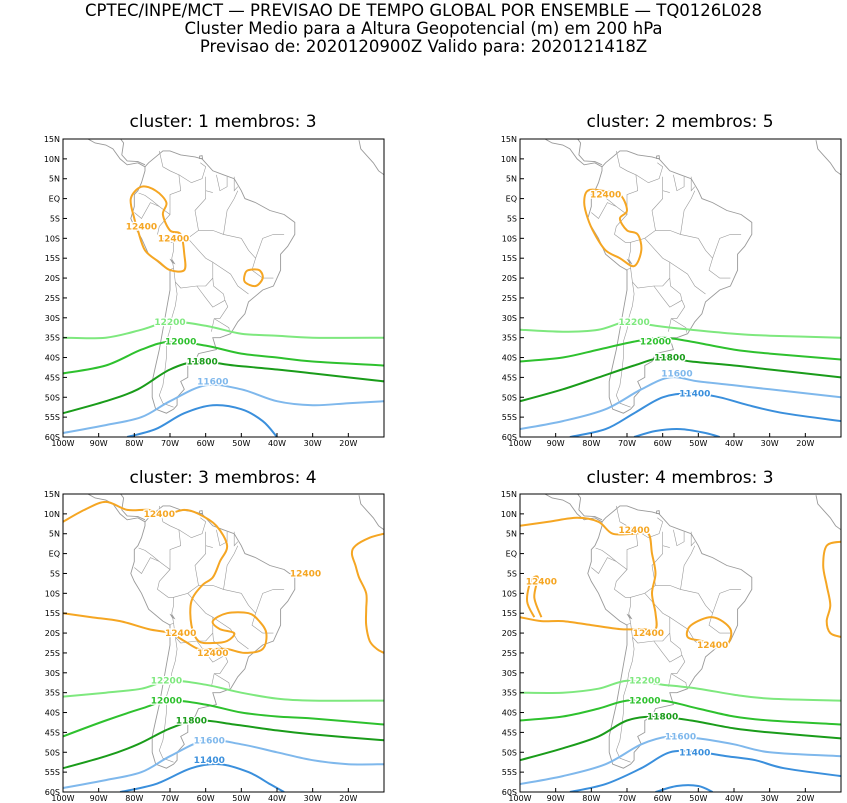 This screenshot has width=847, height=803. What do you see at coordinates (212, 382) in the screenshot?
I see `contour-label: 11600` at bounding box center [212, 382].